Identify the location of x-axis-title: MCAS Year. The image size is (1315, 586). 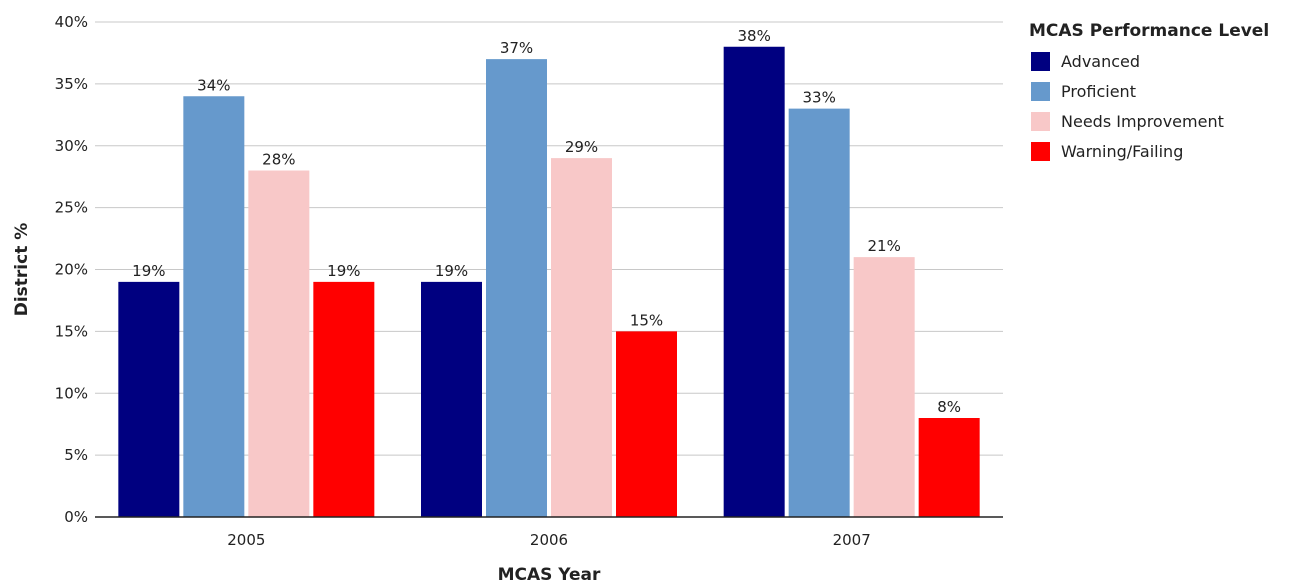
(549, 575).